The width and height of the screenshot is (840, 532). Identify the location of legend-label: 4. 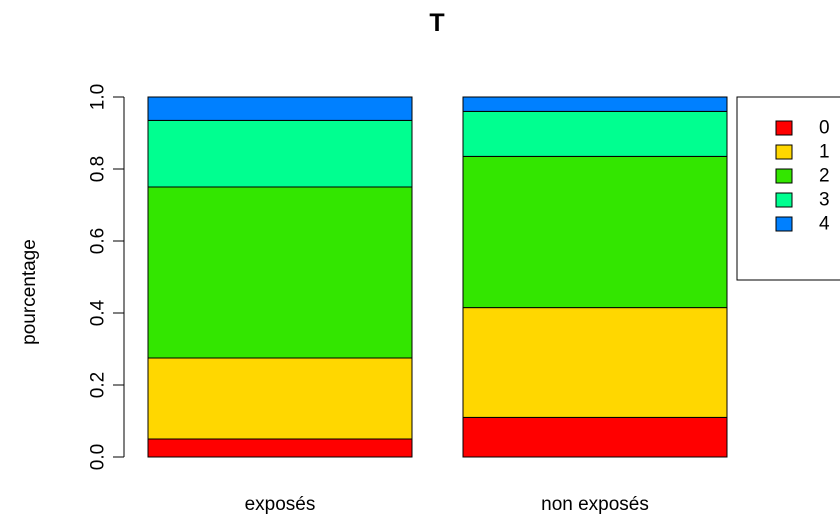
(824, 224).